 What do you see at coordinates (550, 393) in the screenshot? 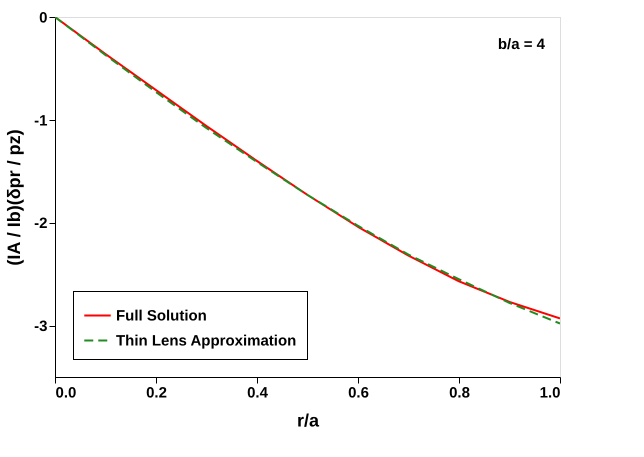
I see `x-tick-label: 1.0` at bounding box center [550, 393].